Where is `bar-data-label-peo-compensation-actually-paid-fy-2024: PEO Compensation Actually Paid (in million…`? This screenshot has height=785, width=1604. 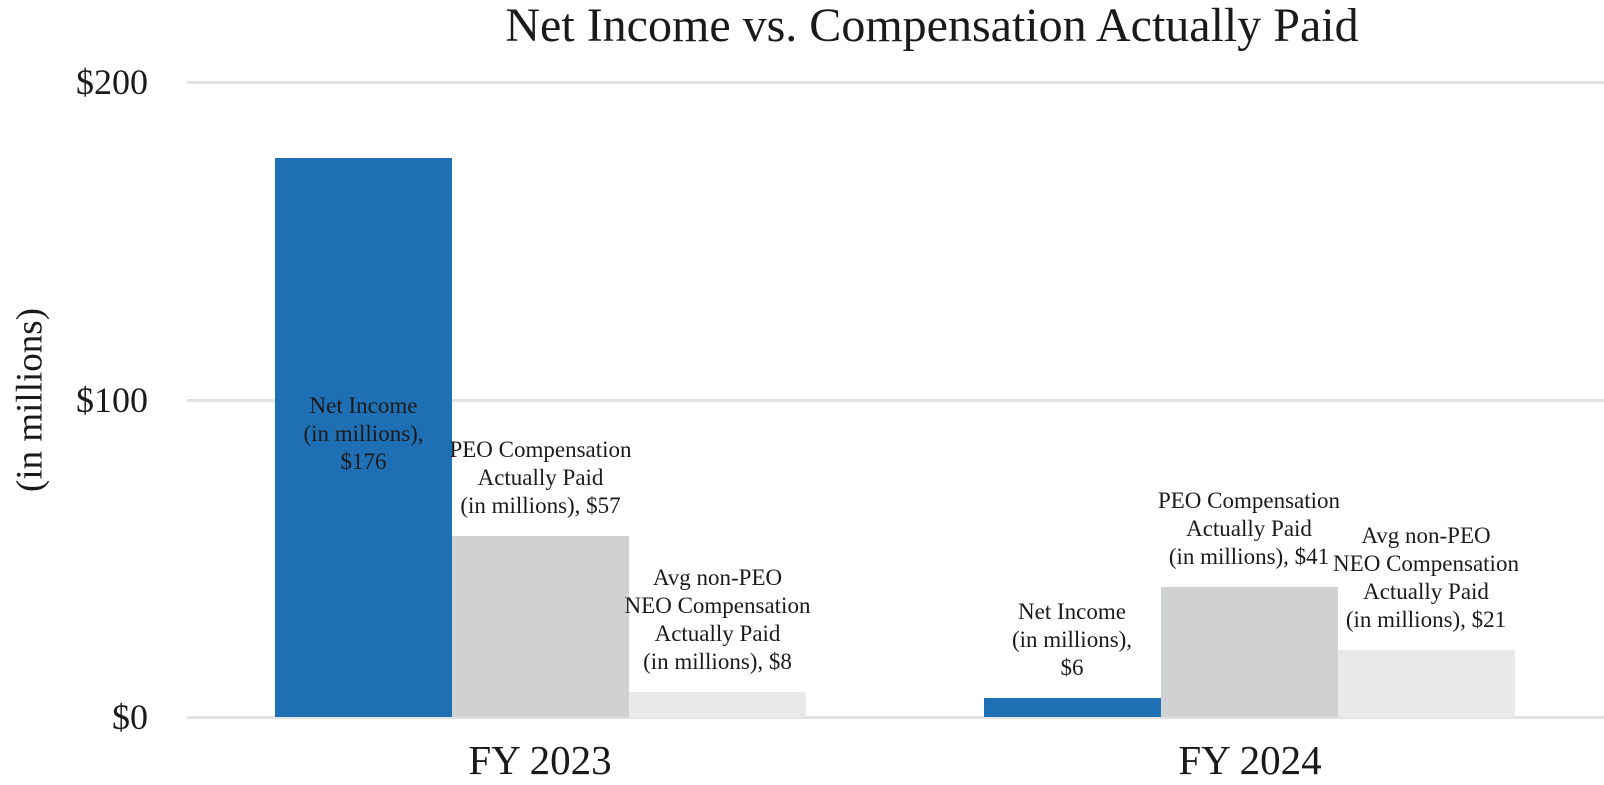 bar-data-label-peo-compensation-actually-paid-fy-2024: PEO Compensation Actually Paid (in million… is located at coordinates (1249, 528).